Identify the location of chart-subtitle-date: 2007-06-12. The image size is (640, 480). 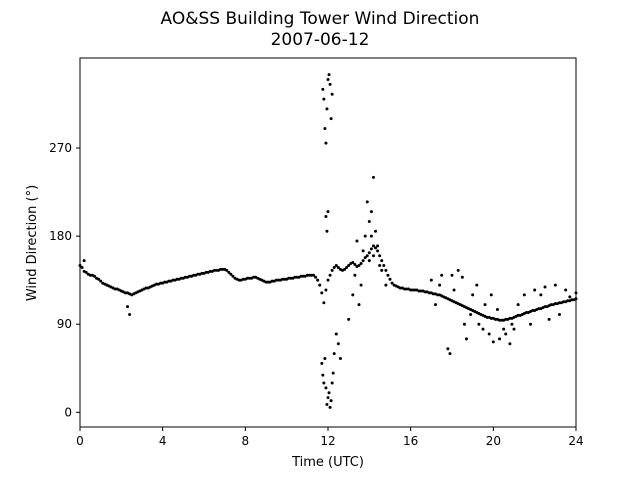
(320, 40).